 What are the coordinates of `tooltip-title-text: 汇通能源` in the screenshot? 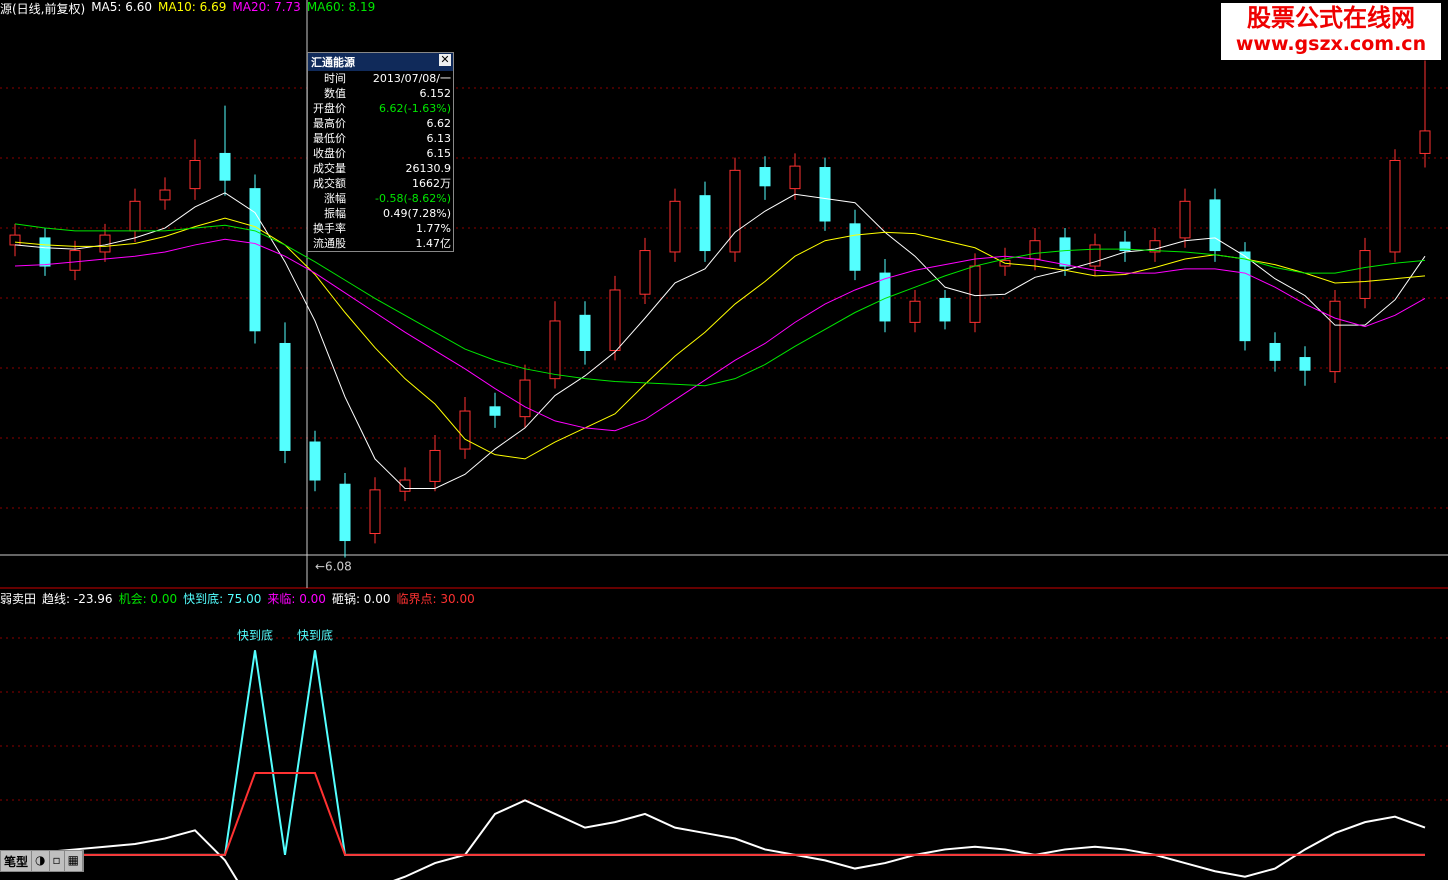 It's located at (333, 62).